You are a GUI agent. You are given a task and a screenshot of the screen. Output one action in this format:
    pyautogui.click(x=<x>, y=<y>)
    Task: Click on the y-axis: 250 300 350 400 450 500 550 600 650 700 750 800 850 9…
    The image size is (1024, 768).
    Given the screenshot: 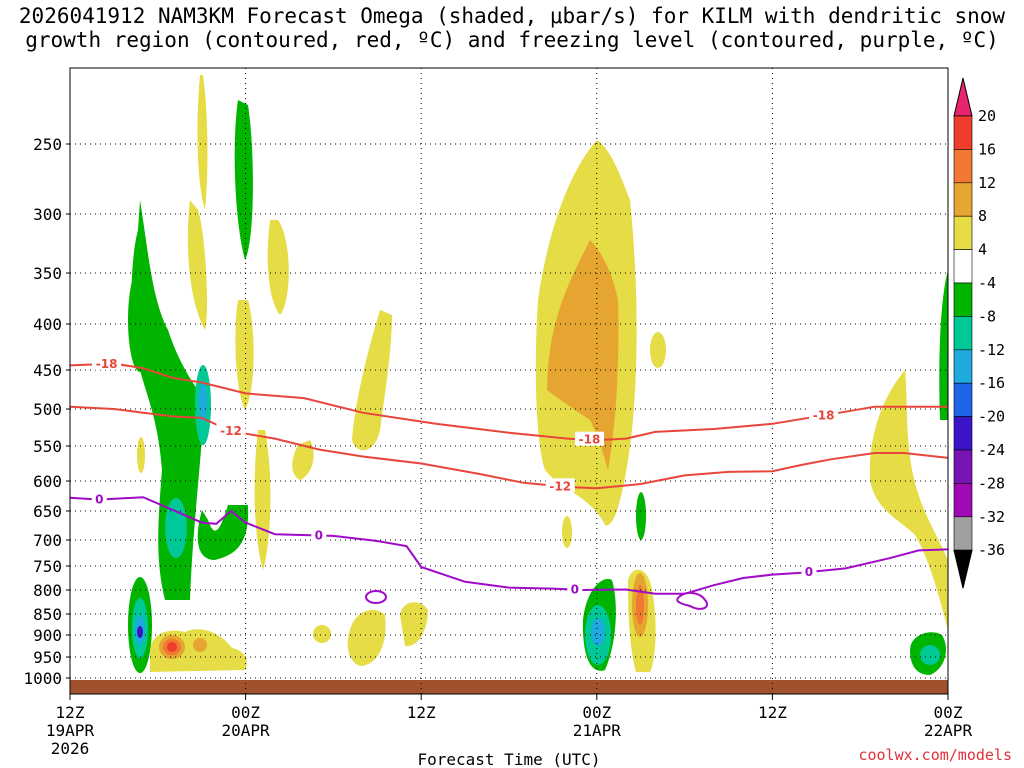 What is the action you would take?
    pyautogui.click(x=46, y=411)
    